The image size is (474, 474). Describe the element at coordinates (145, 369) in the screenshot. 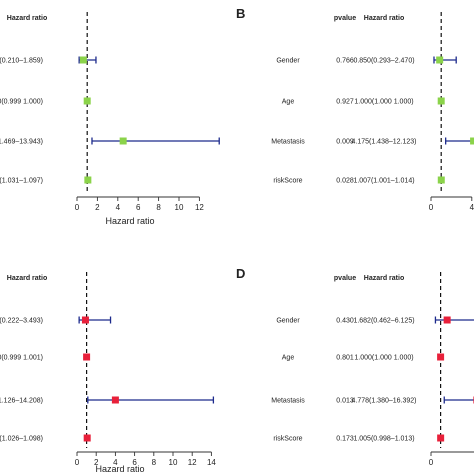

I see `forest-panel-3: 0 2 4 6 8 10 12 14` at that location.